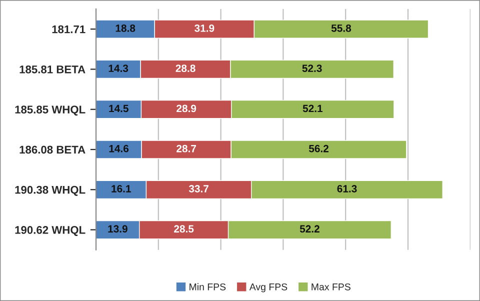 The image size is (480, 301). What do you see at coordinates (118, 108) in the screenshot?
I see `data-label: 14.5` at bounding box center [118, 108].